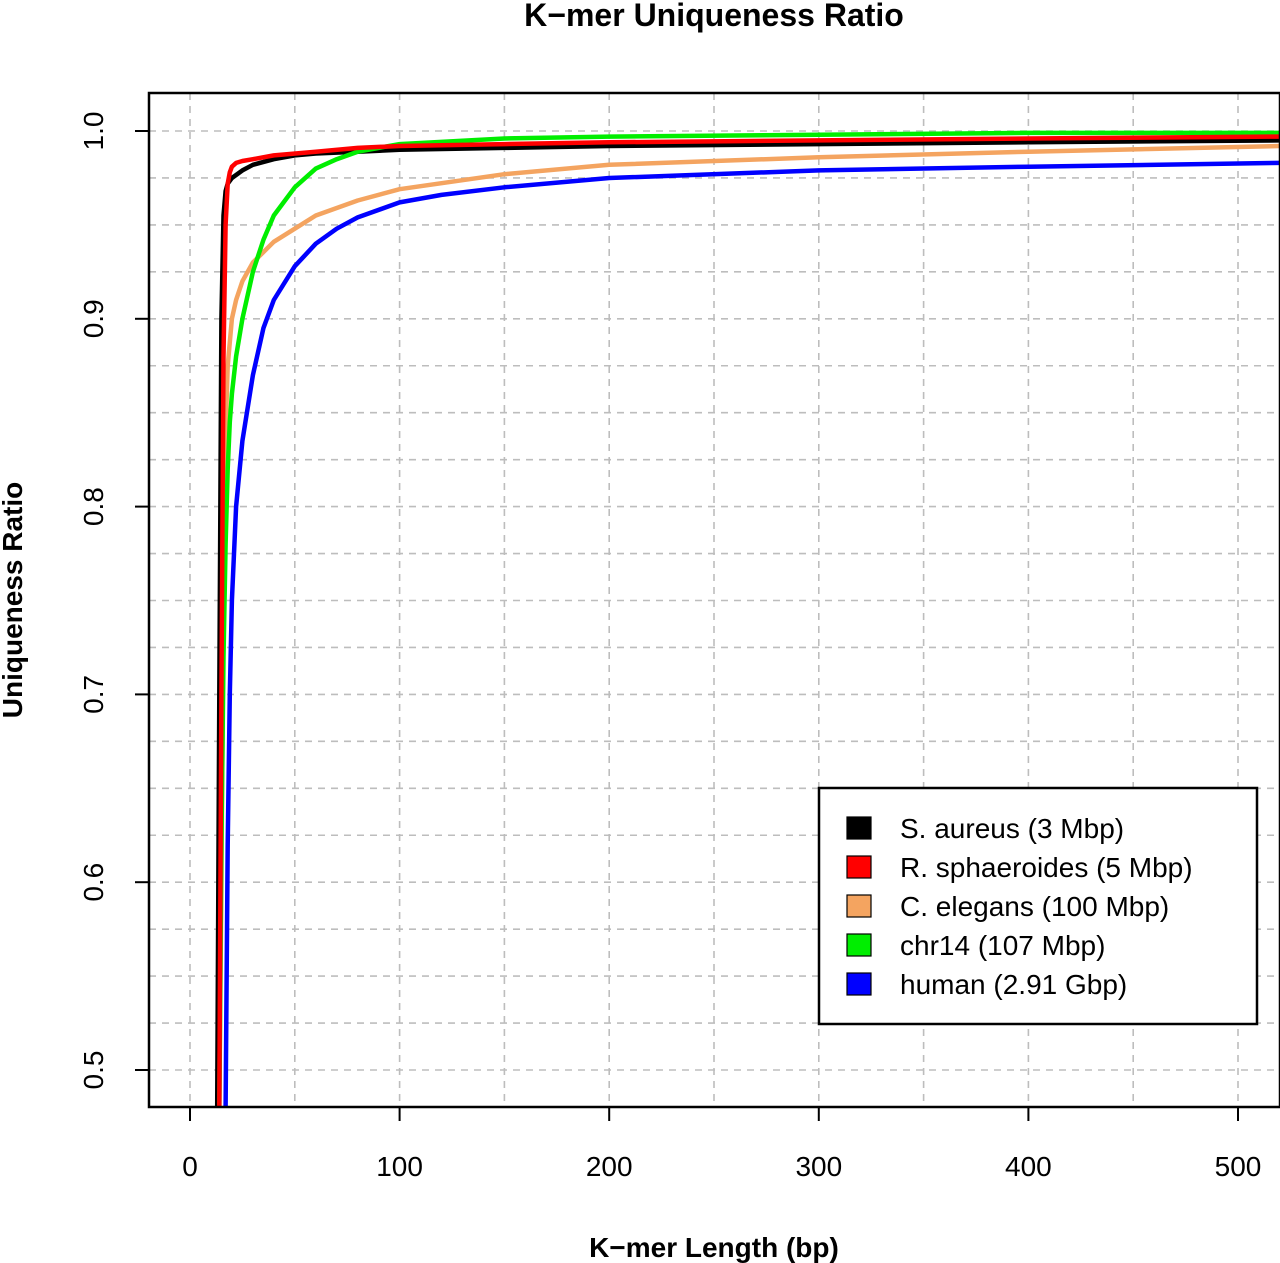 The image size is (1280, 1263). I want to click on y-tick-label: 0.8, so click(93, 506).